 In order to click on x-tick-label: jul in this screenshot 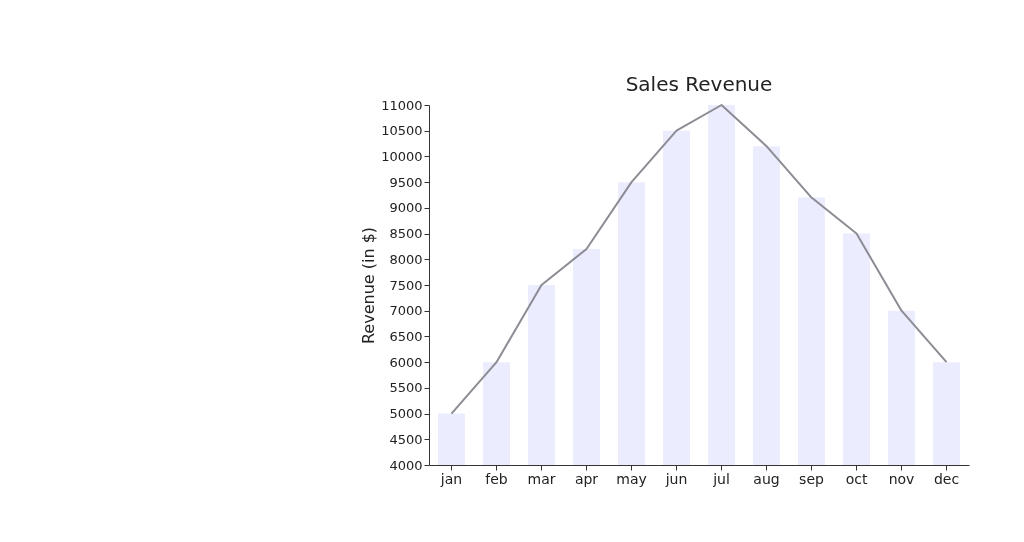, I will do `click(721, 478)`.